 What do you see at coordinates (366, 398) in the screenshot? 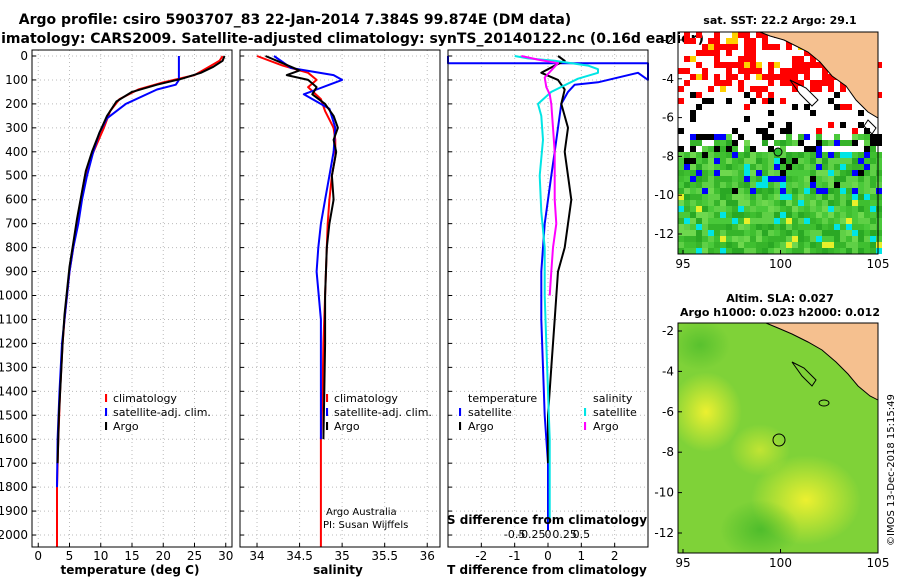
I see `legend-climatology-label: climatology` at bounding box center [366, 398].